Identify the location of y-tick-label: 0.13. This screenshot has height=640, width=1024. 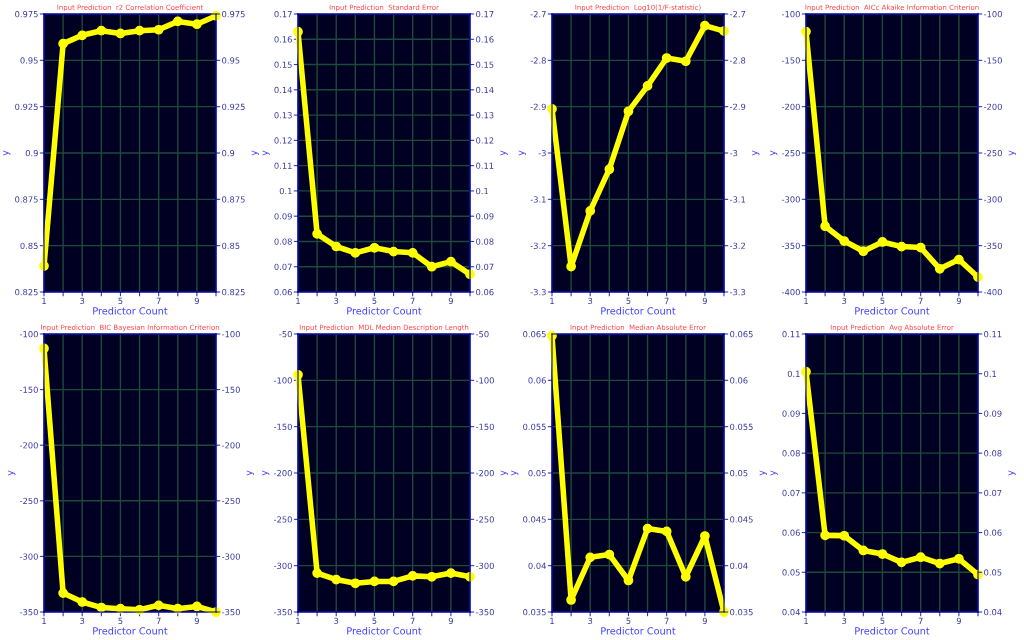
(283, 115).